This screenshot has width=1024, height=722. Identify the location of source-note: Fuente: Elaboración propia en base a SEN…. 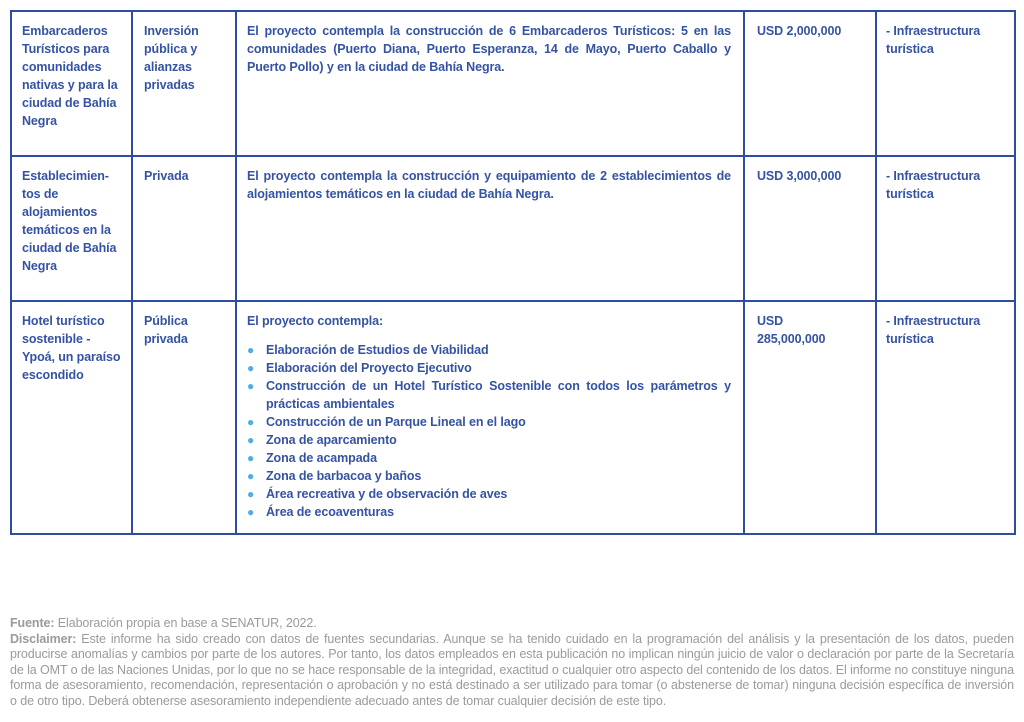
(512, 624).